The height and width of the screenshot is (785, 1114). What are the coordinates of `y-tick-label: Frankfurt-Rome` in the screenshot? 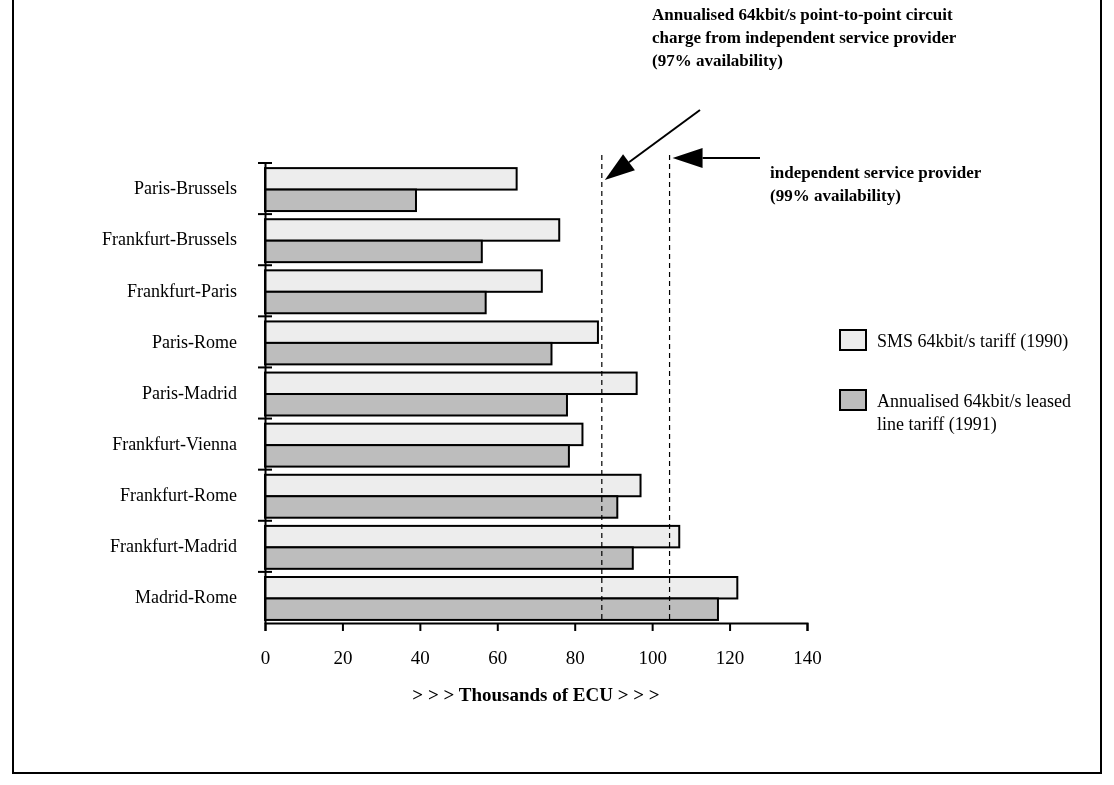 It's located at (178, 494).